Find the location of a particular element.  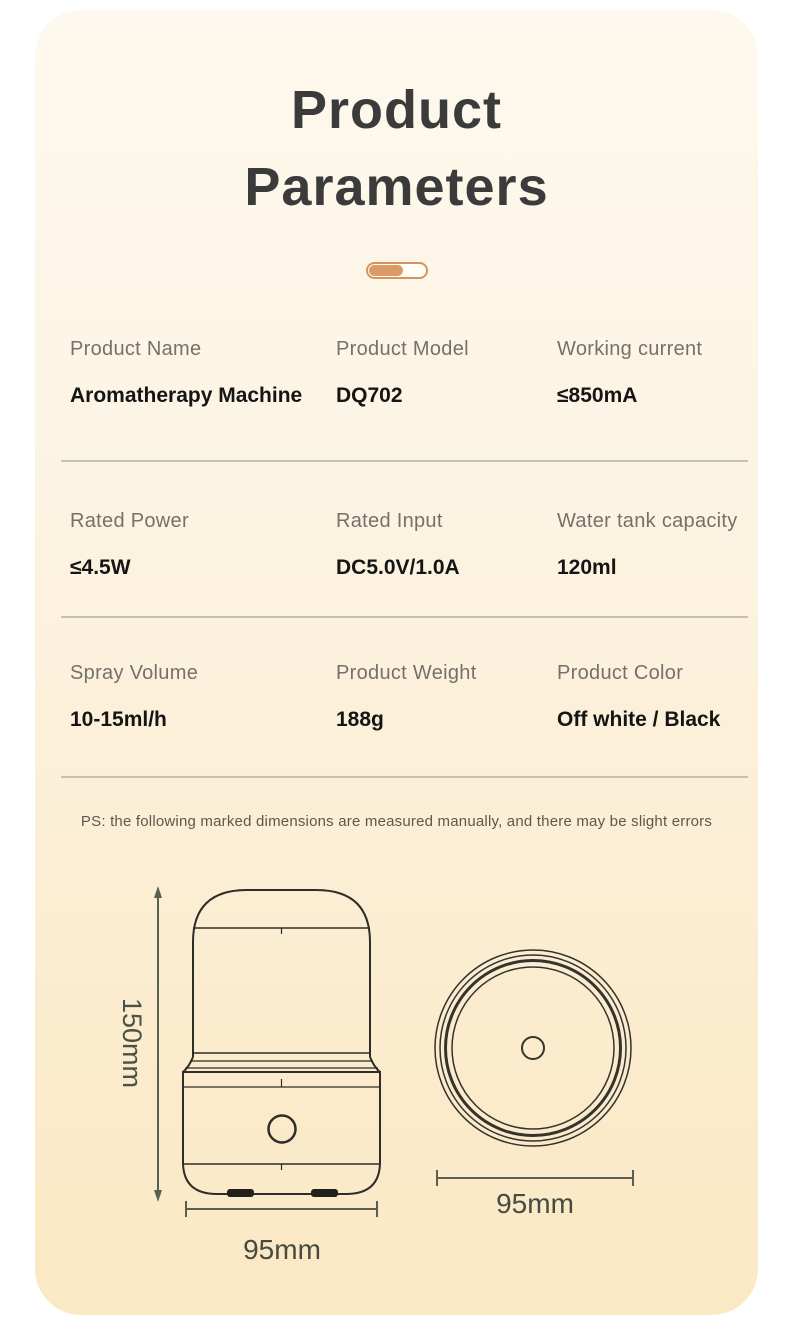

neck-right is located at coordinates (375, 1064).